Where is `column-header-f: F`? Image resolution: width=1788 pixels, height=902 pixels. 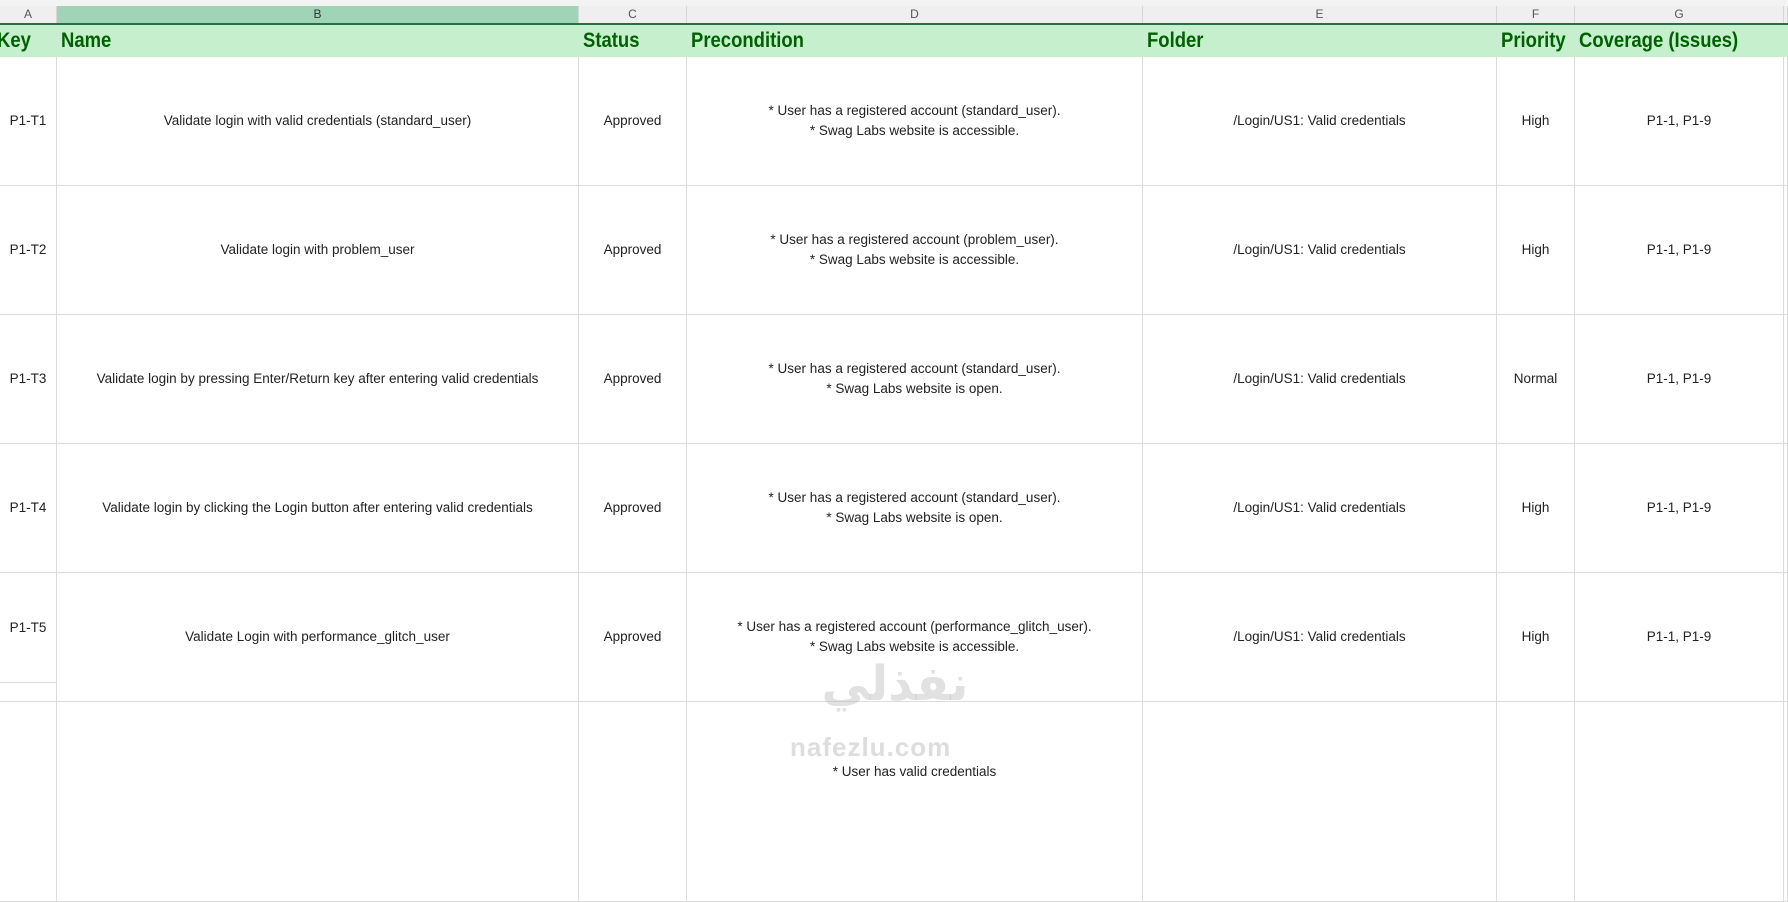
column-header-f: F is located at coordinates (1536, 14).